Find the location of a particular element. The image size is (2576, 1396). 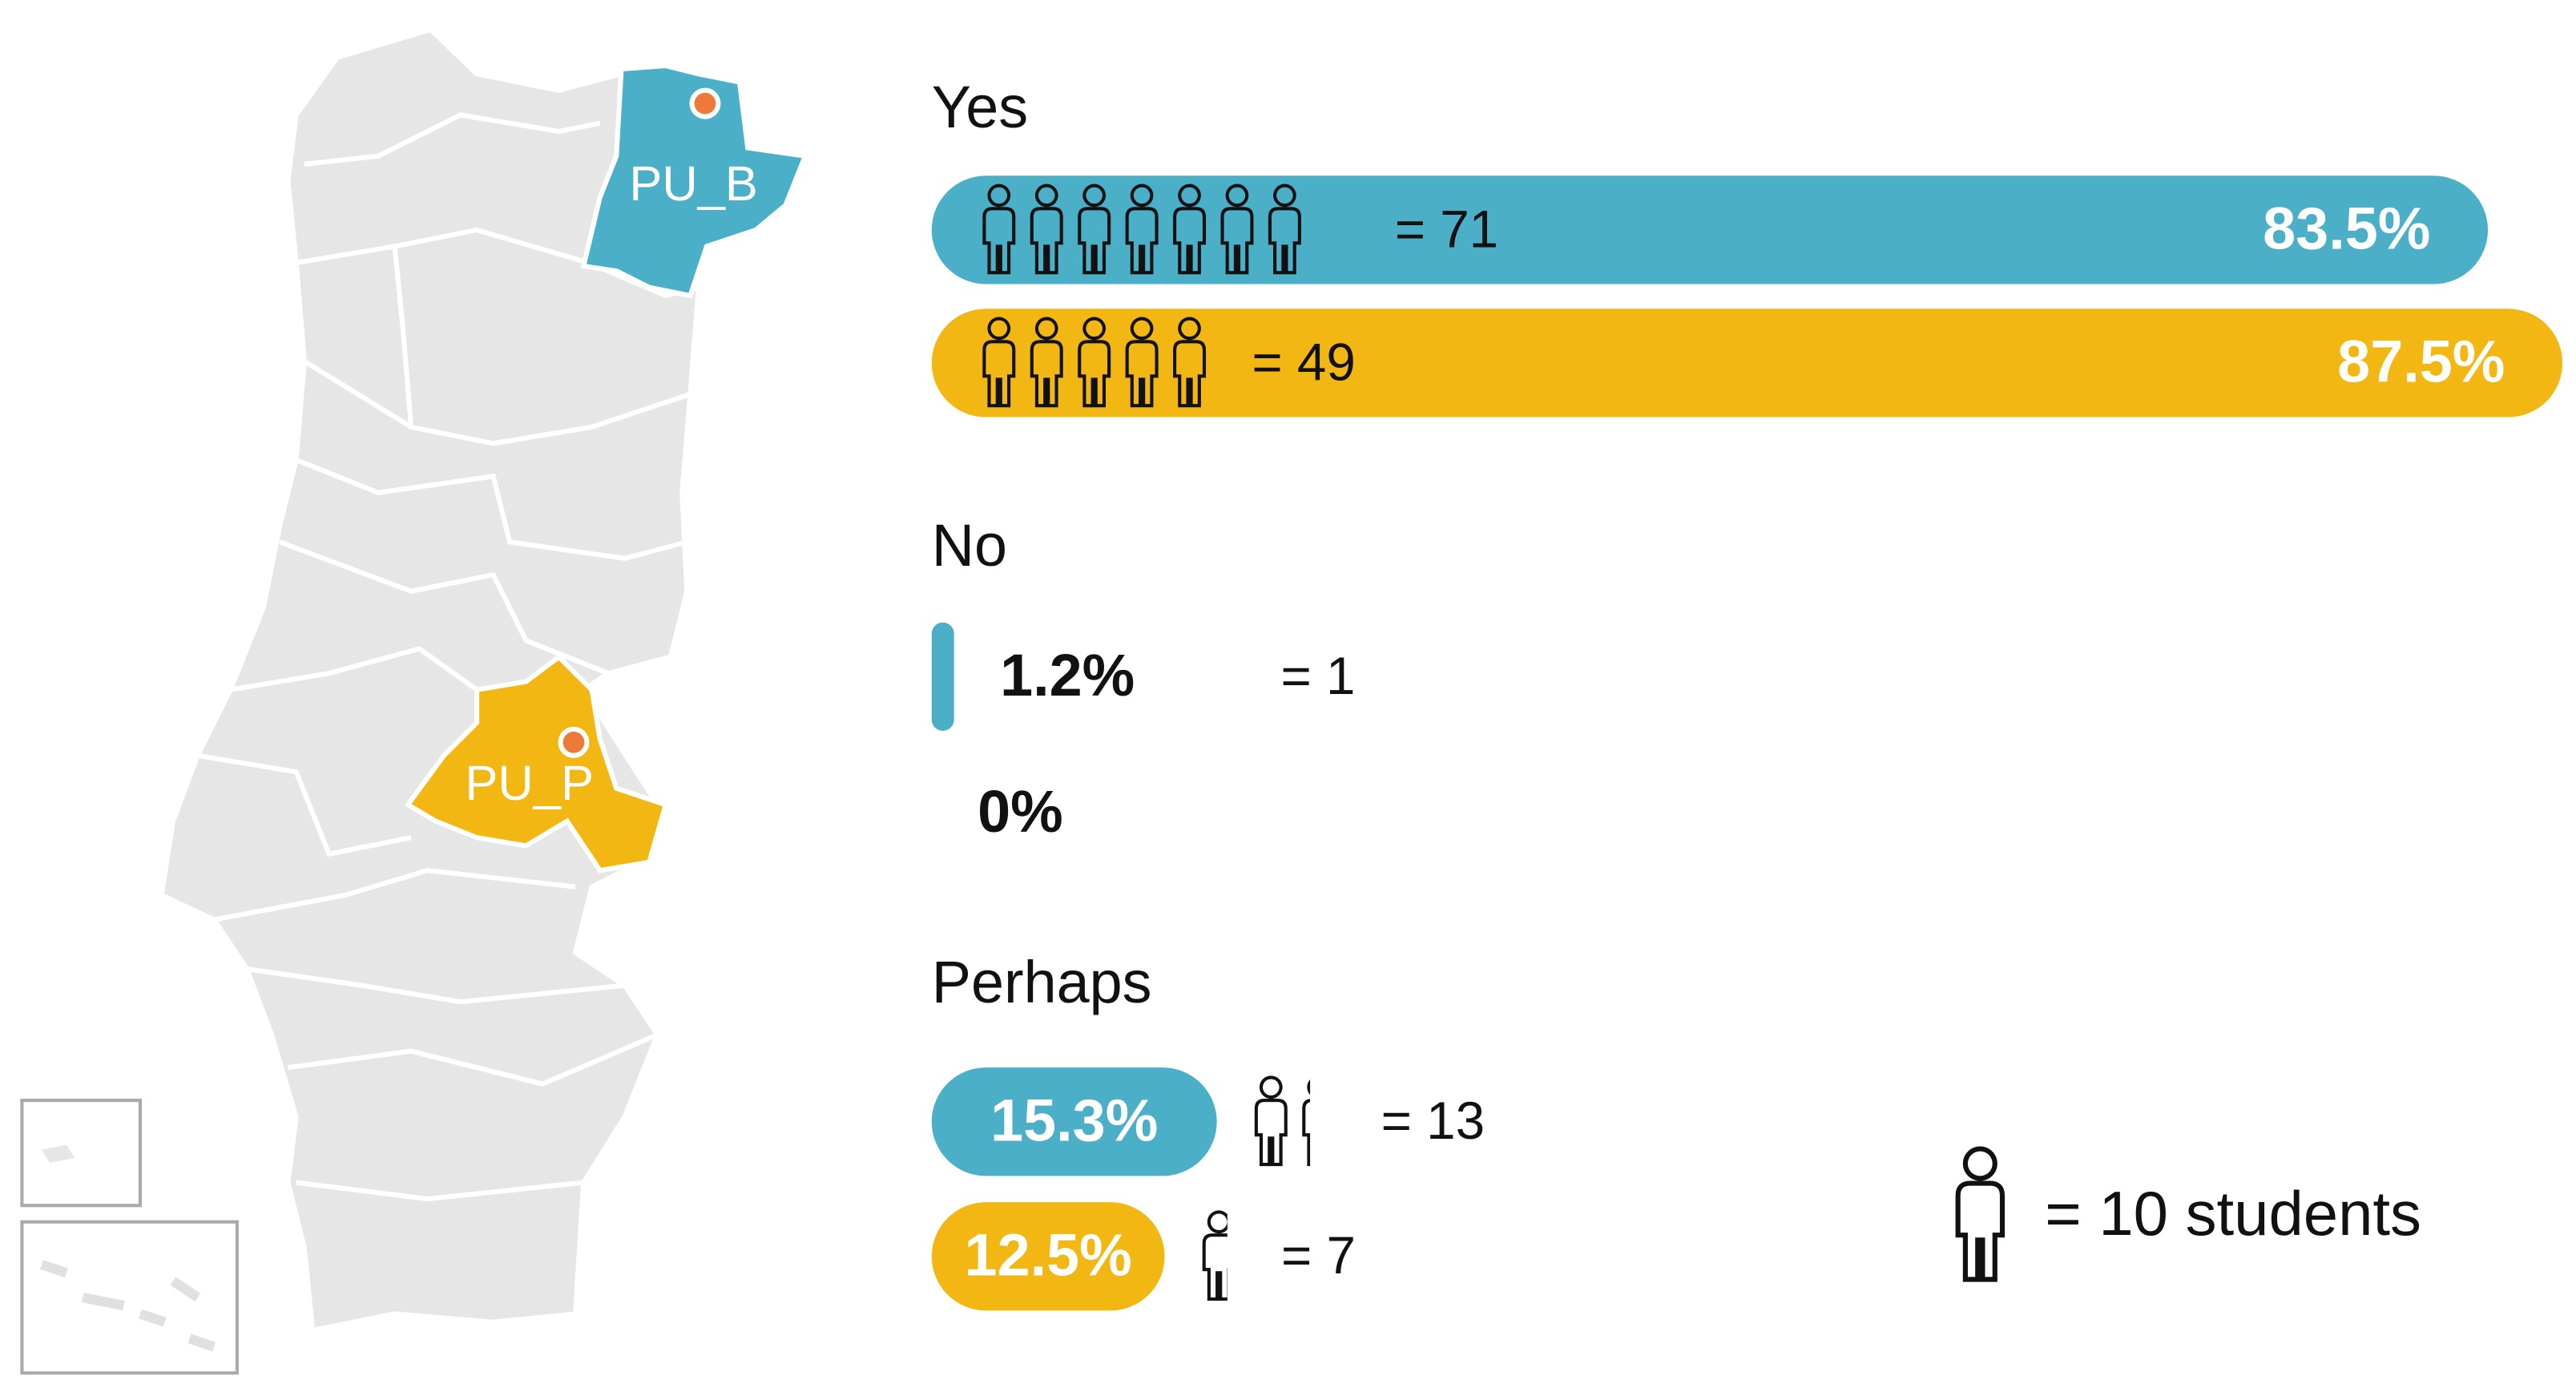

legend-label: = 10 students is located at coordinates (2233, 1214).